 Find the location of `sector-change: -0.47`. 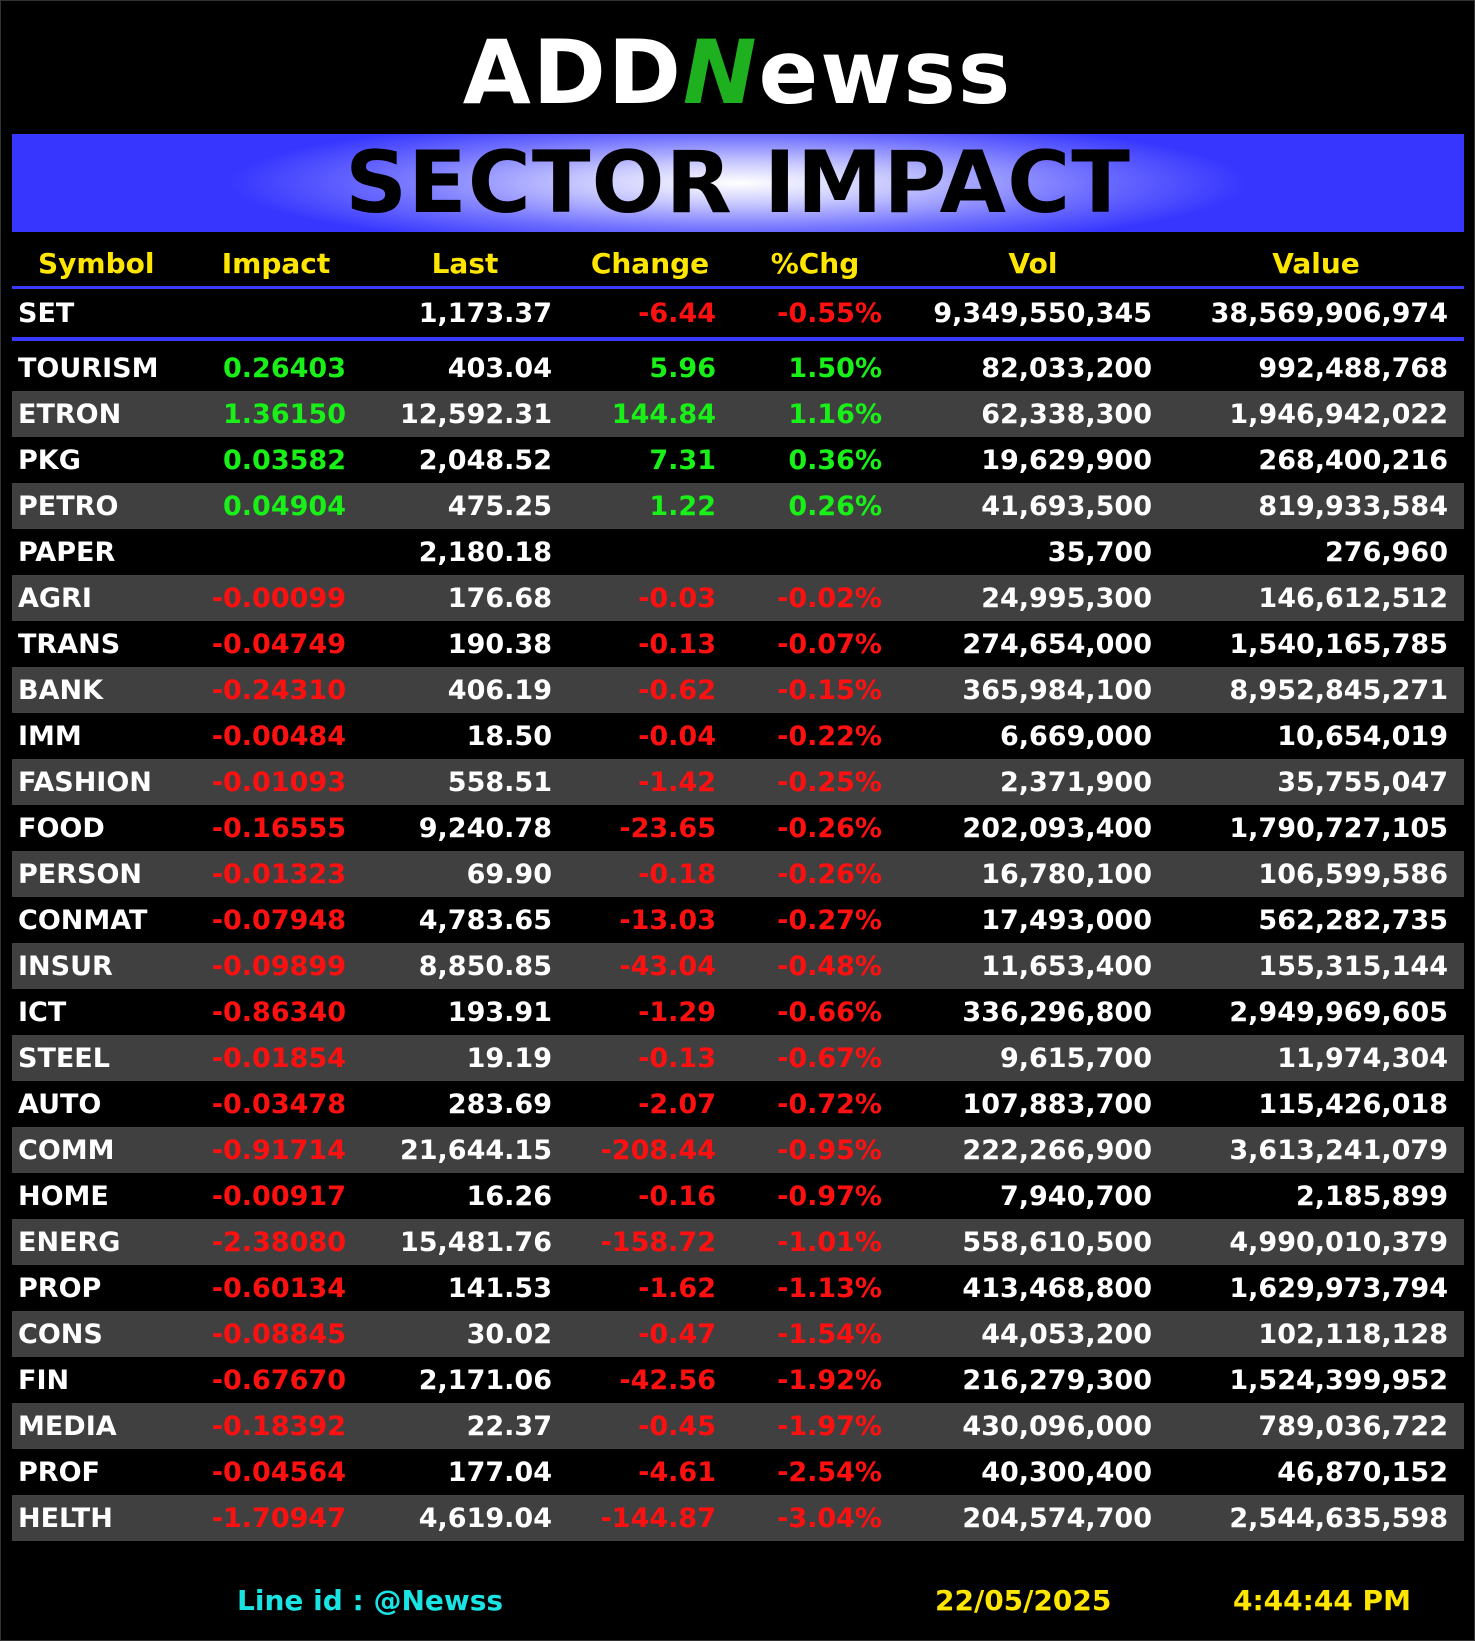

sector-change: -0.47 is located at coordinates (677, 1334).